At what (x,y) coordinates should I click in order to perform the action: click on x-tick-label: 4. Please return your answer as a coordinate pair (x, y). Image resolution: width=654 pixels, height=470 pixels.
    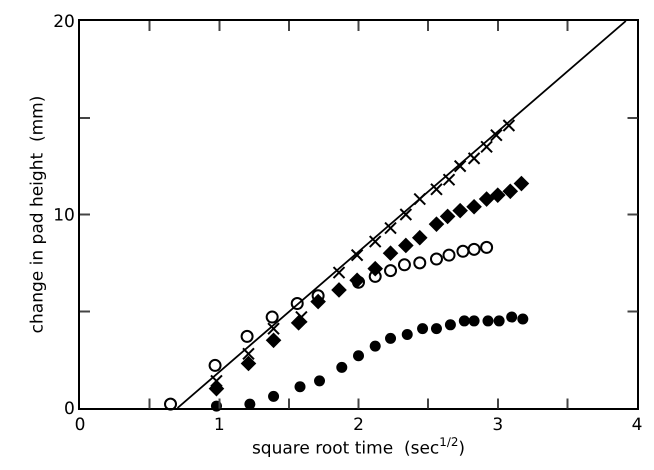
    Looking at the image, I should click on (637, 425).